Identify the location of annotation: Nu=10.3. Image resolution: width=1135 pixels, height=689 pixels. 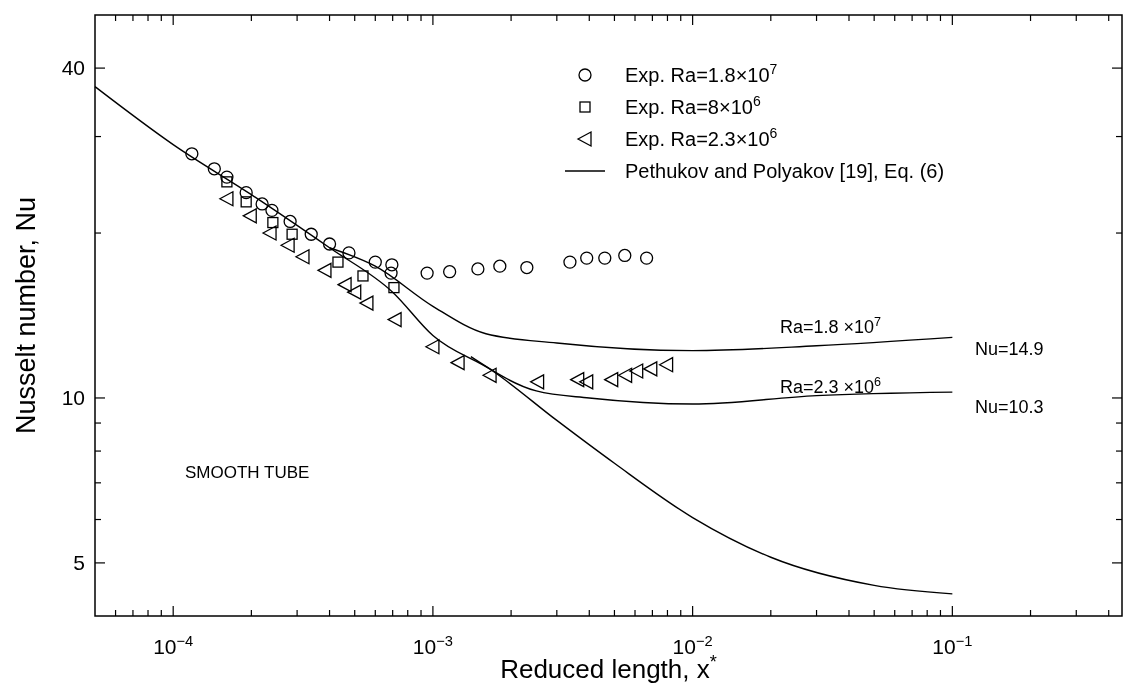
(1009, 407).